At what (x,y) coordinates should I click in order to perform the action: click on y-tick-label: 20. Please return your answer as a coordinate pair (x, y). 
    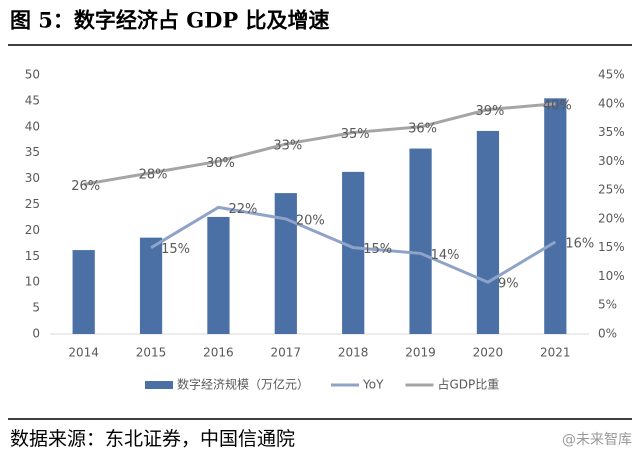
    Looking at the image, I should click on (32, 230).